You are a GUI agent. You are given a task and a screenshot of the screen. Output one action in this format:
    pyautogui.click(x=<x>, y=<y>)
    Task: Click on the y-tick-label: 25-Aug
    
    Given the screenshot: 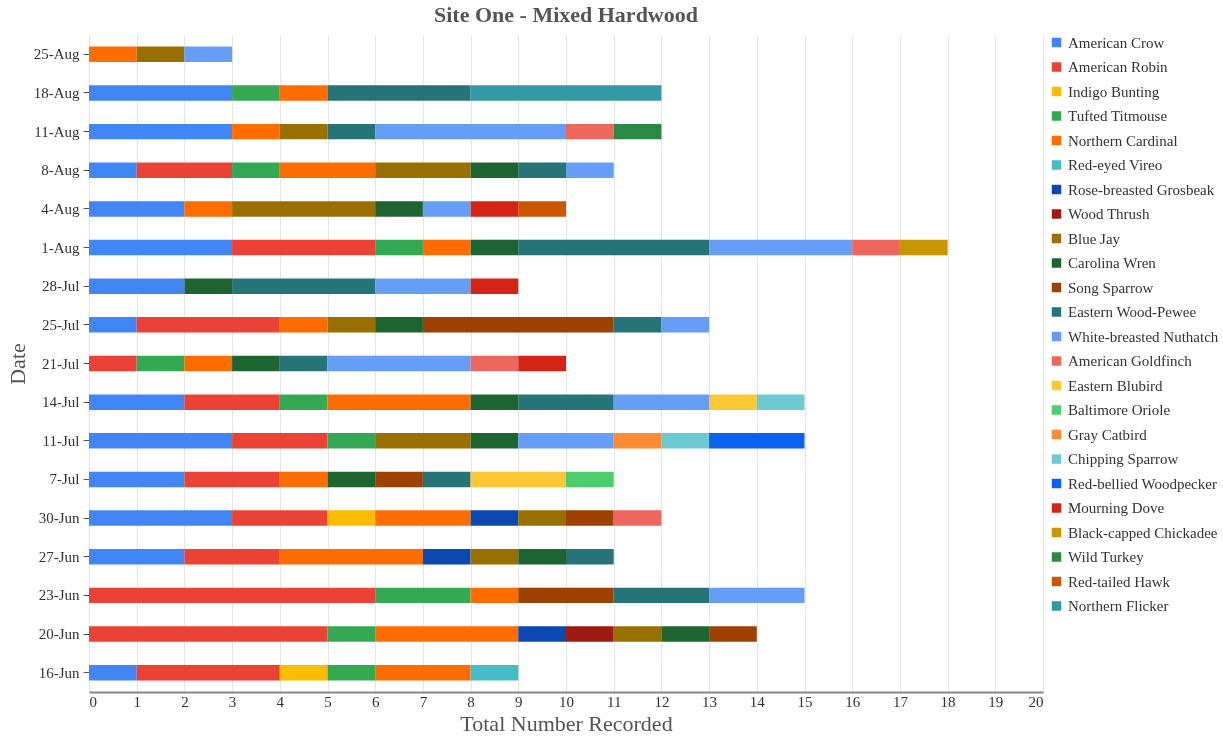 What is the action you would take?
    pyautogui.click(x=56, y=54)
    